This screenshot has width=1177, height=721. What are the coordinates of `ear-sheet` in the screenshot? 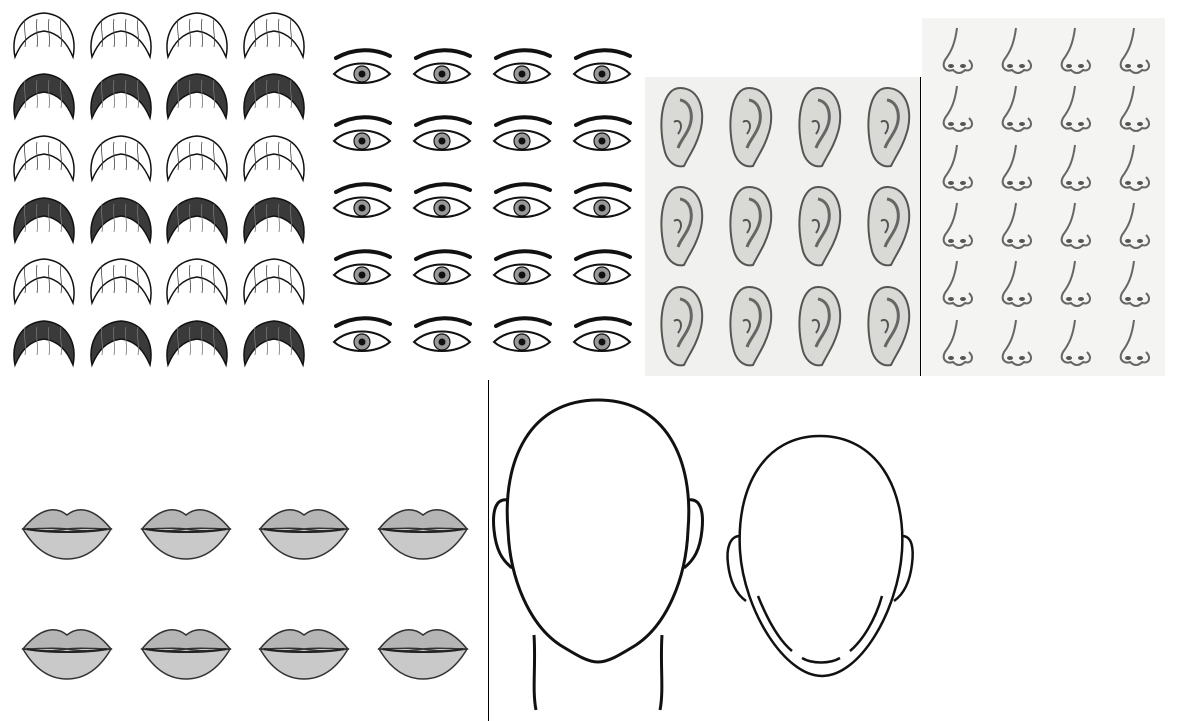 It's located at (783, 226).